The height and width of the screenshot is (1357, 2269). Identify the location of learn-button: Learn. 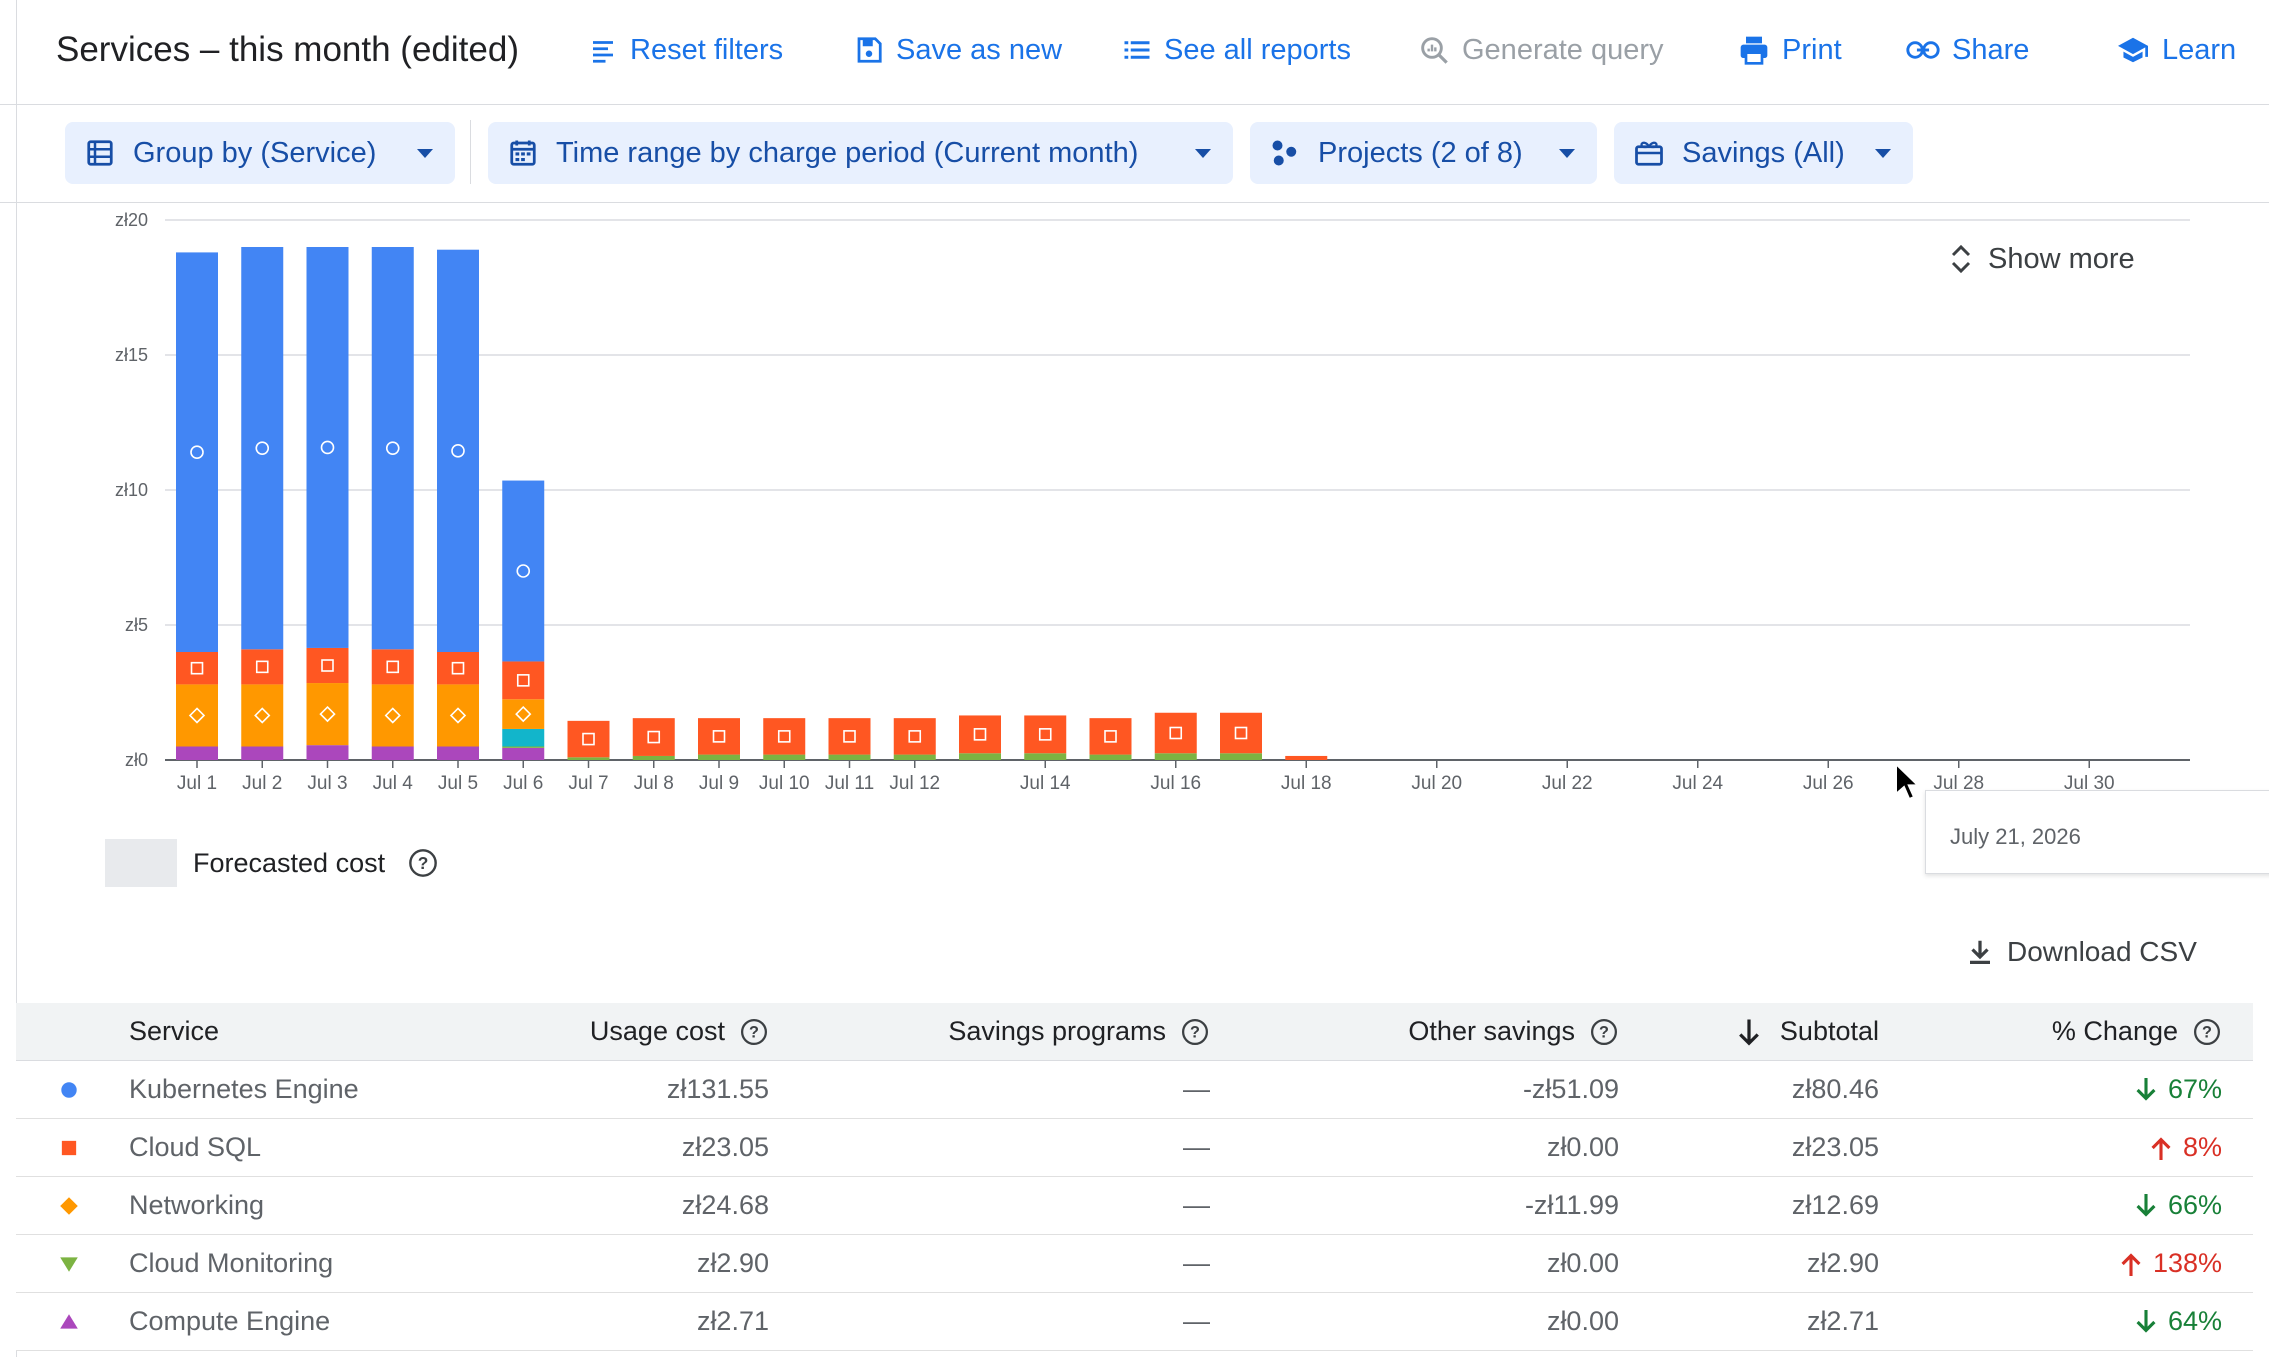
(2176, 50).